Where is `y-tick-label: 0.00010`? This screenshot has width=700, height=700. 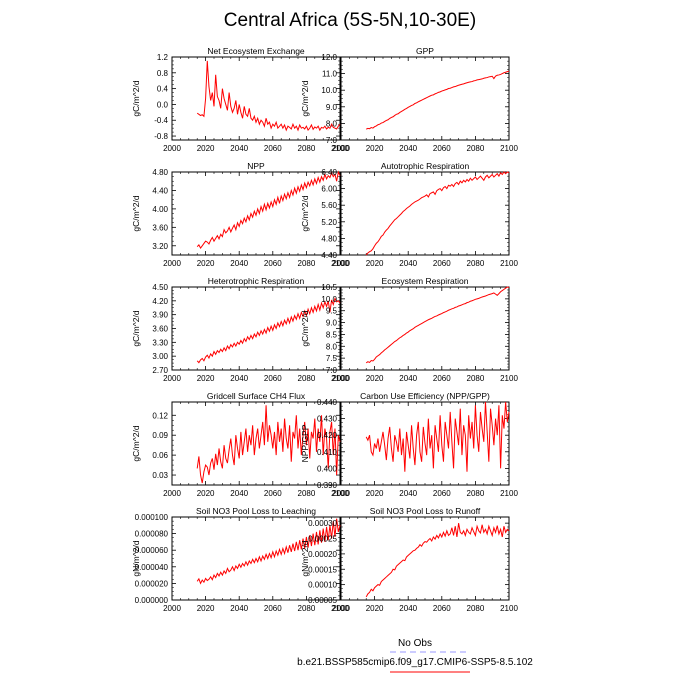
y-tick-label: 0.00010 is located at coordinates (322, 585).